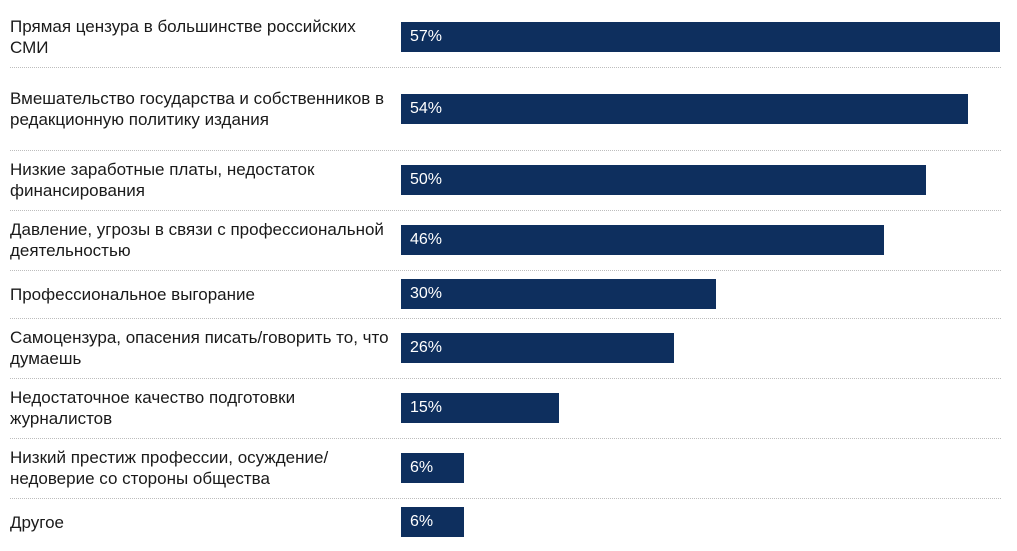 This screenshot has height=551, width=1017. Describe the element at coordinates (426, 36) in the screenshot. I see `bar-value-label: 57%` at that location.